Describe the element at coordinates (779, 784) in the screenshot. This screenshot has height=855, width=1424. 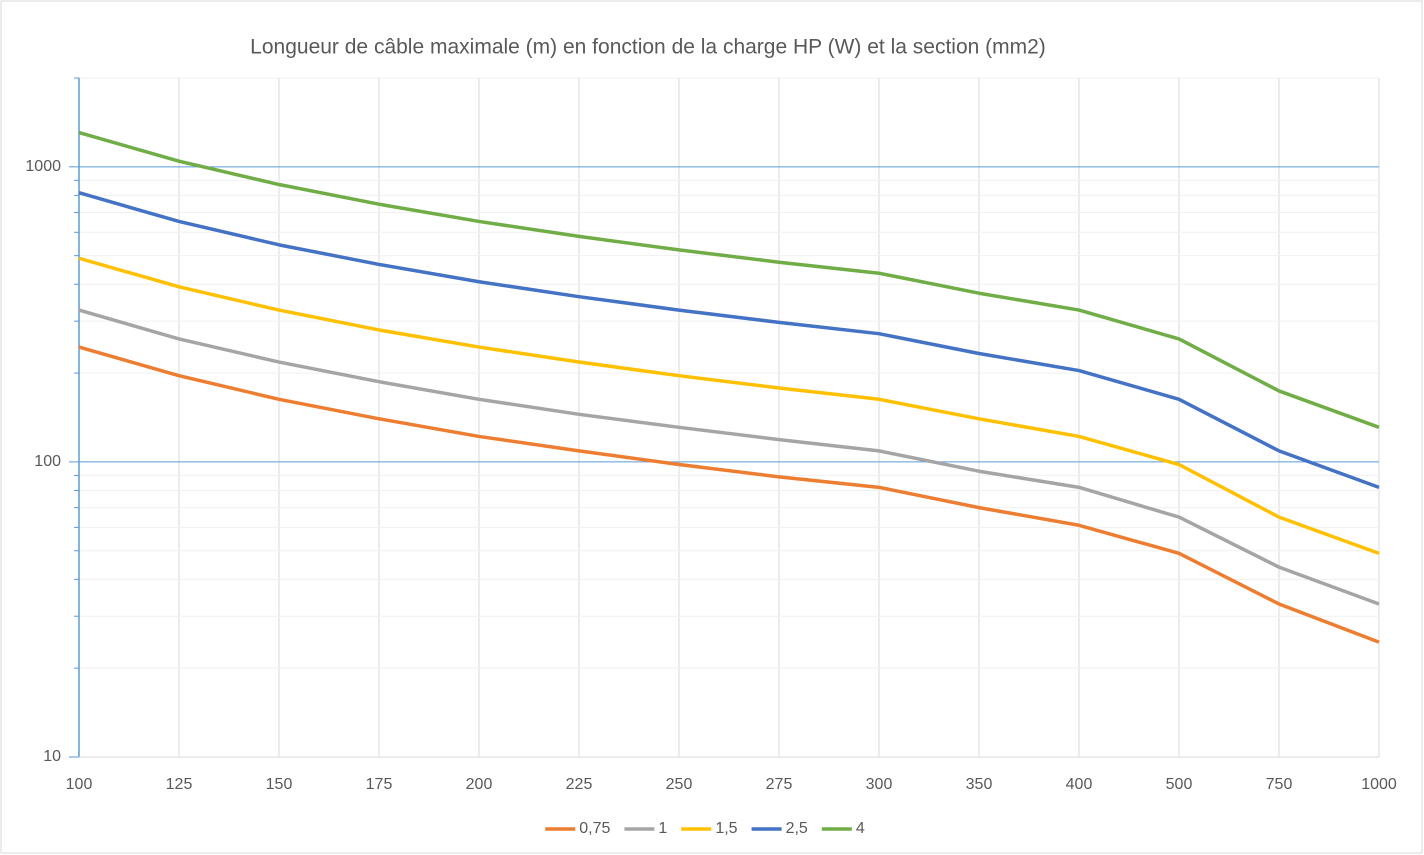
I see `x-tick-label: 275` at that location.